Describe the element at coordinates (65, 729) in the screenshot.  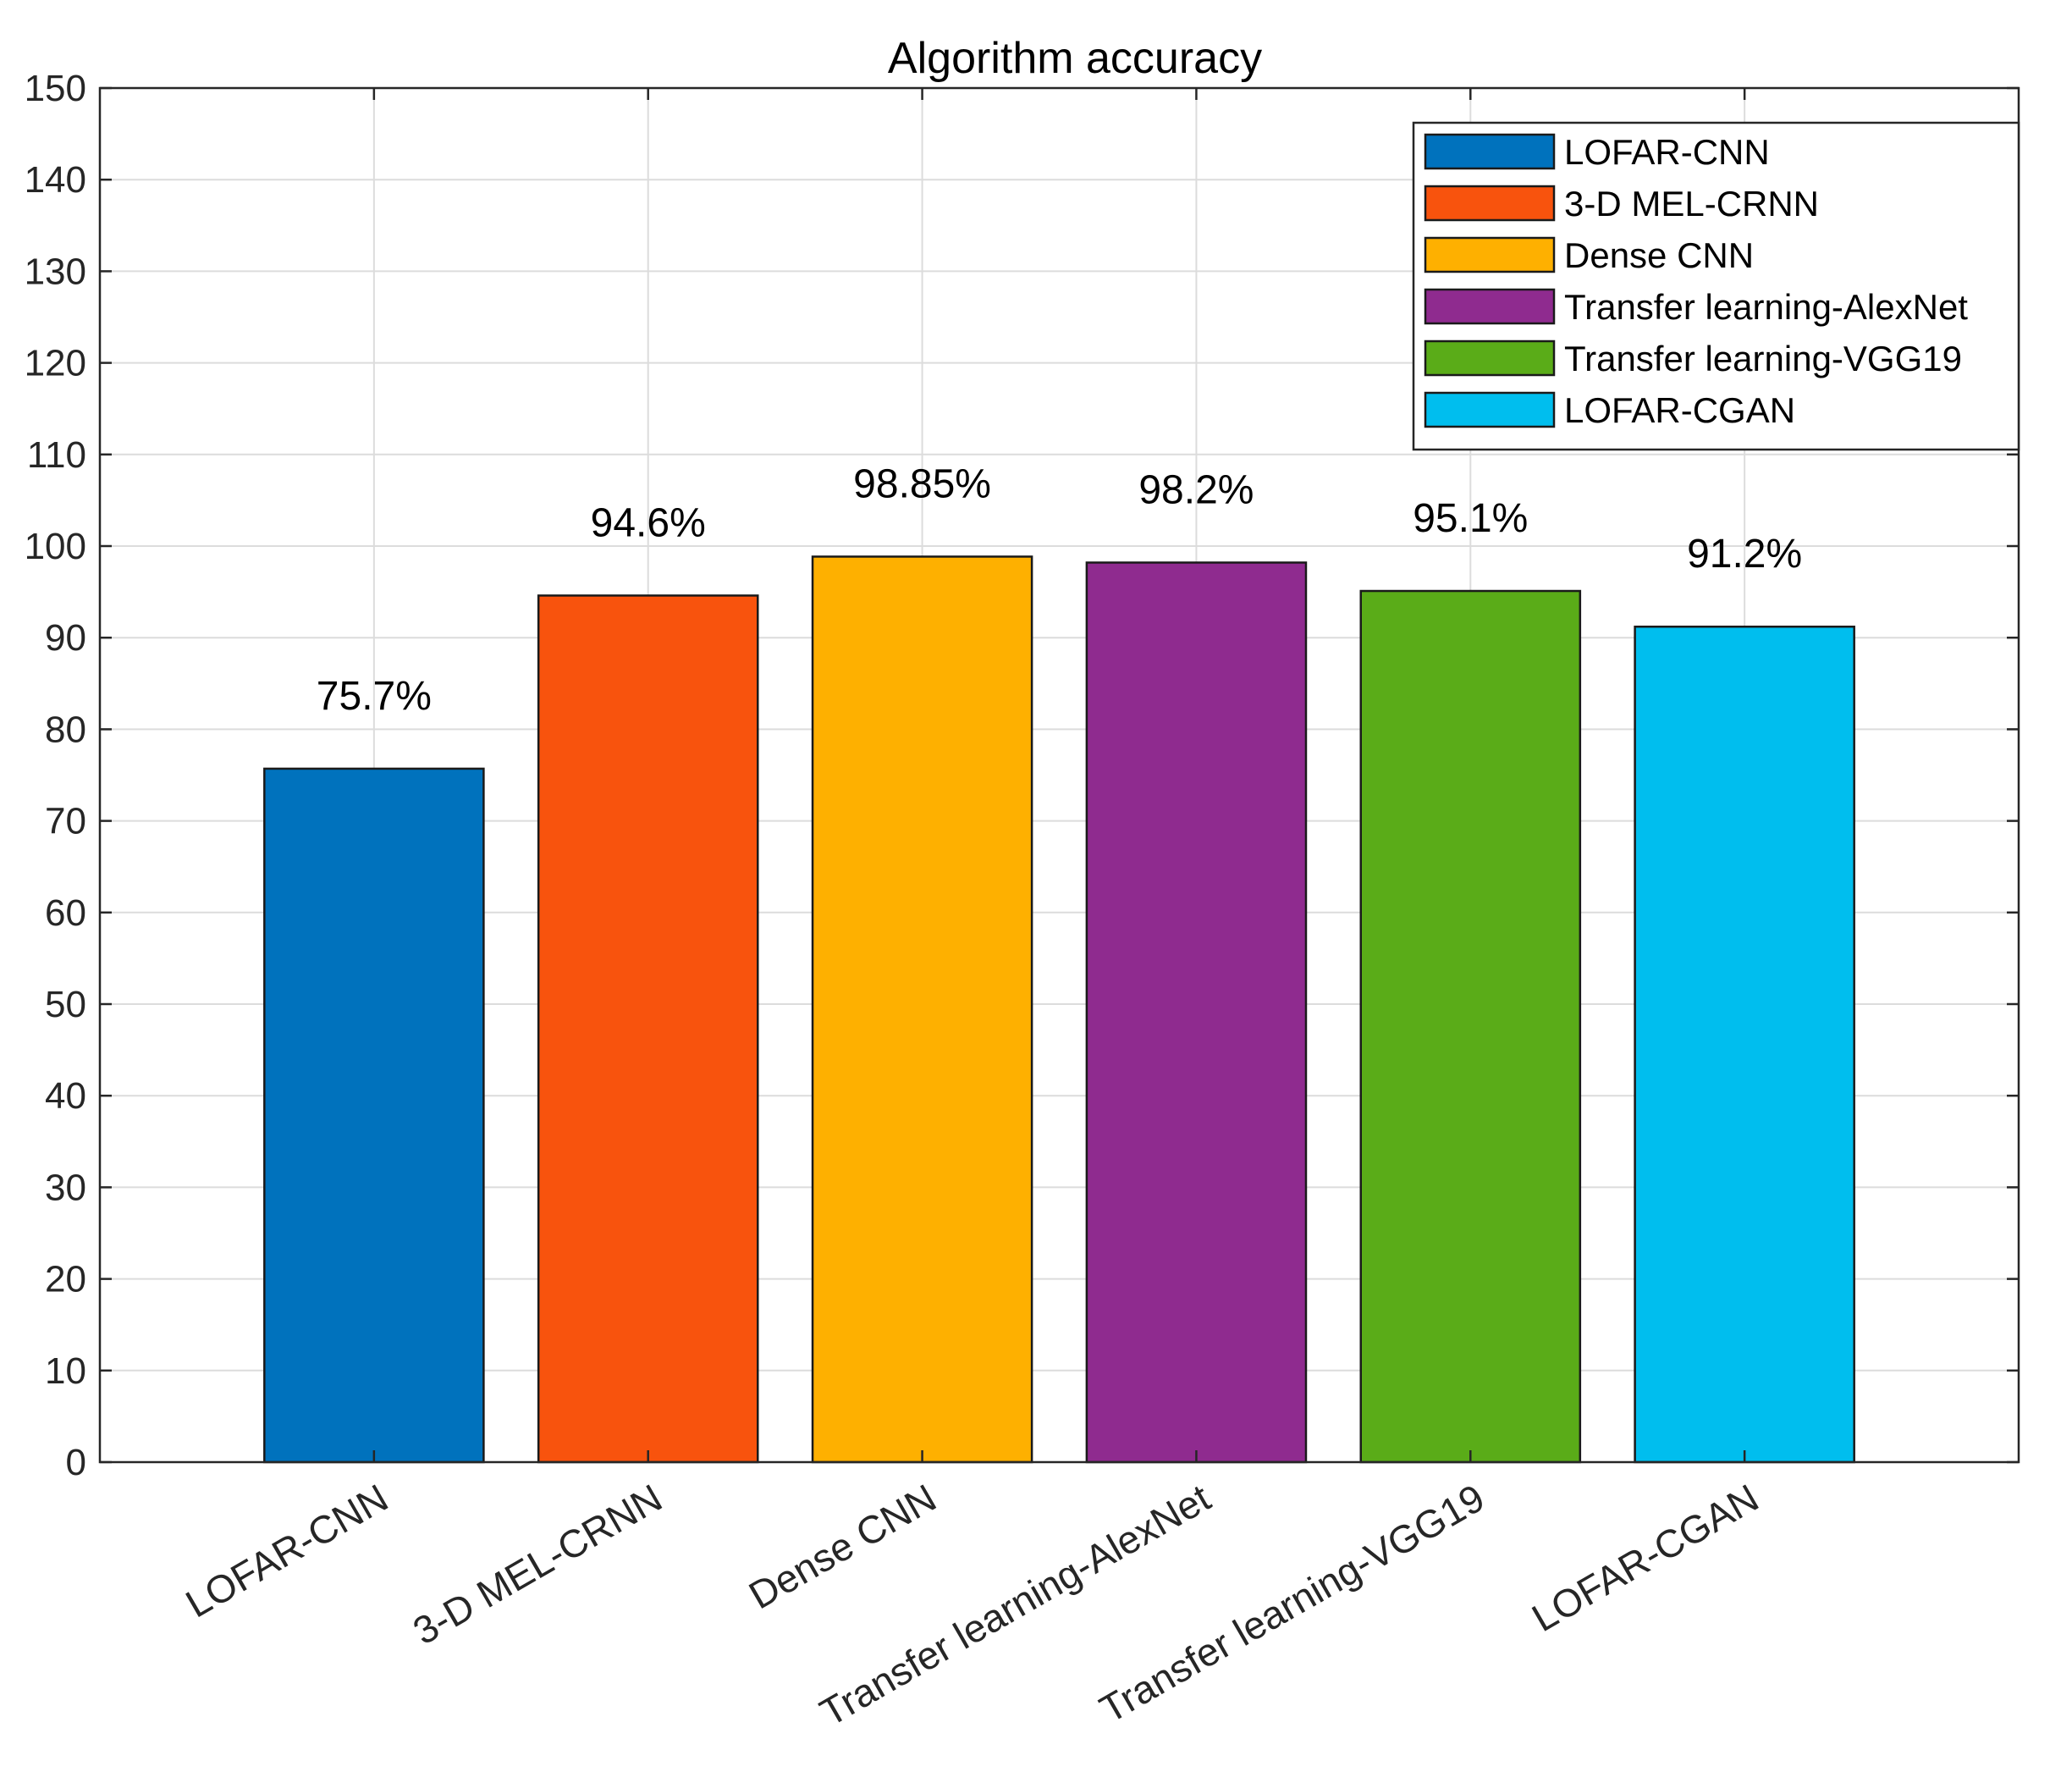
I see `y-tick-label: 80` at that location.